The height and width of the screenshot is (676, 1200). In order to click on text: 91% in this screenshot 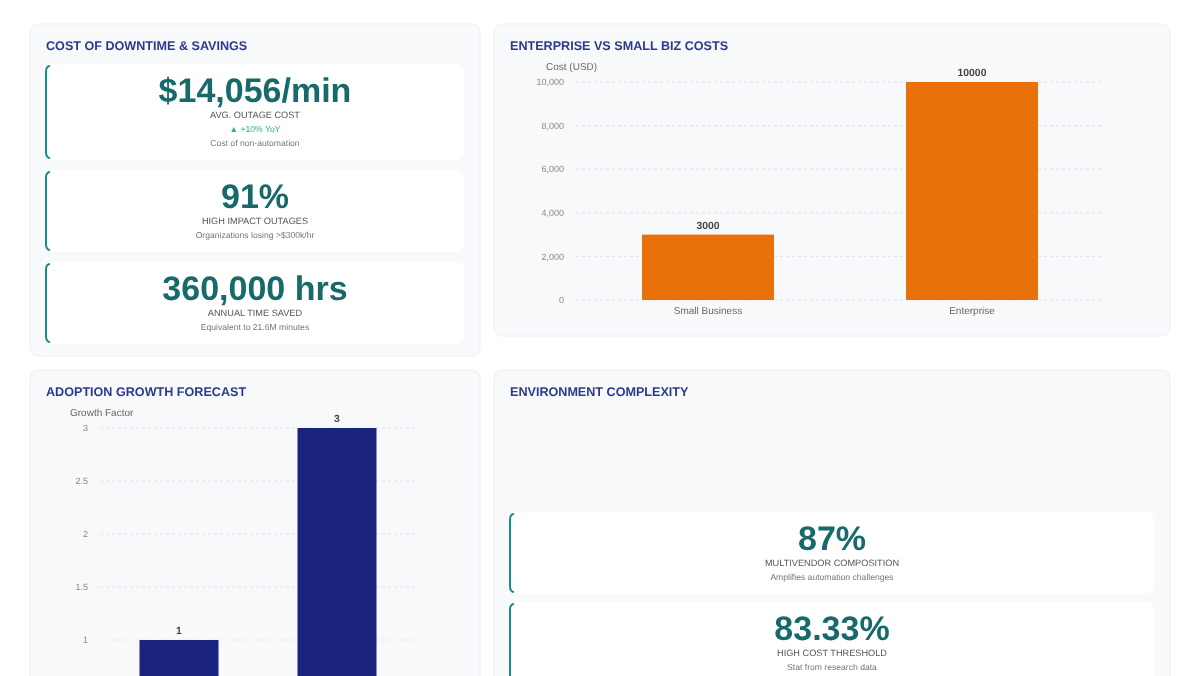, I will do `click(255, 197)`.